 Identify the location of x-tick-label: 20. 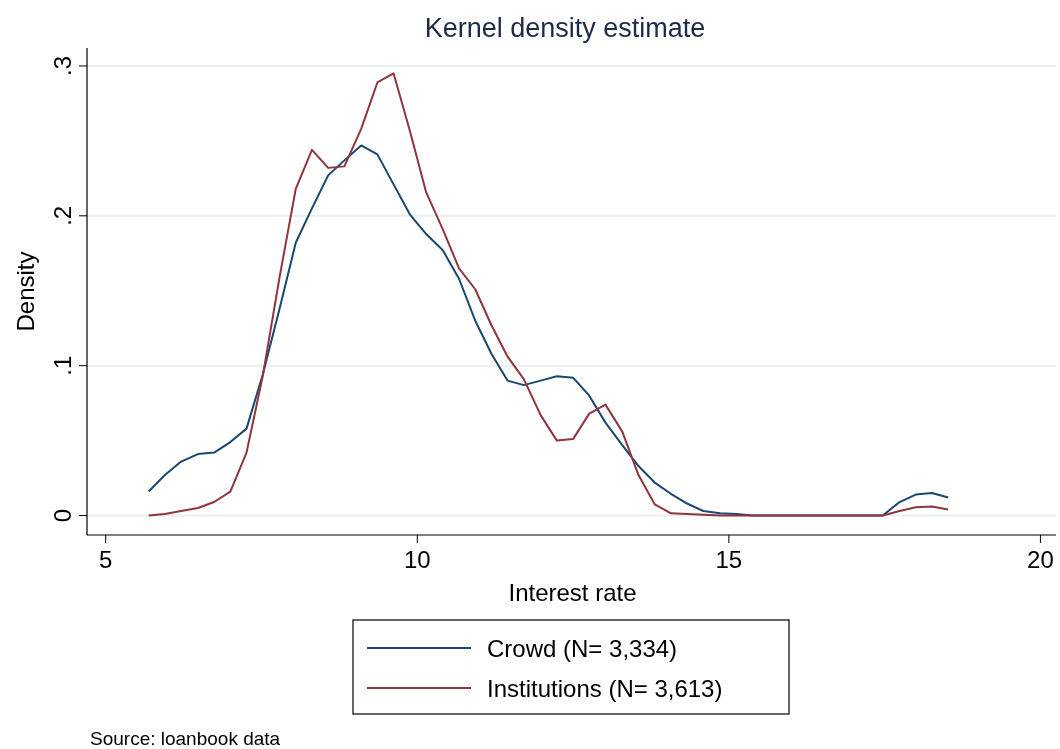
(1040, 559).